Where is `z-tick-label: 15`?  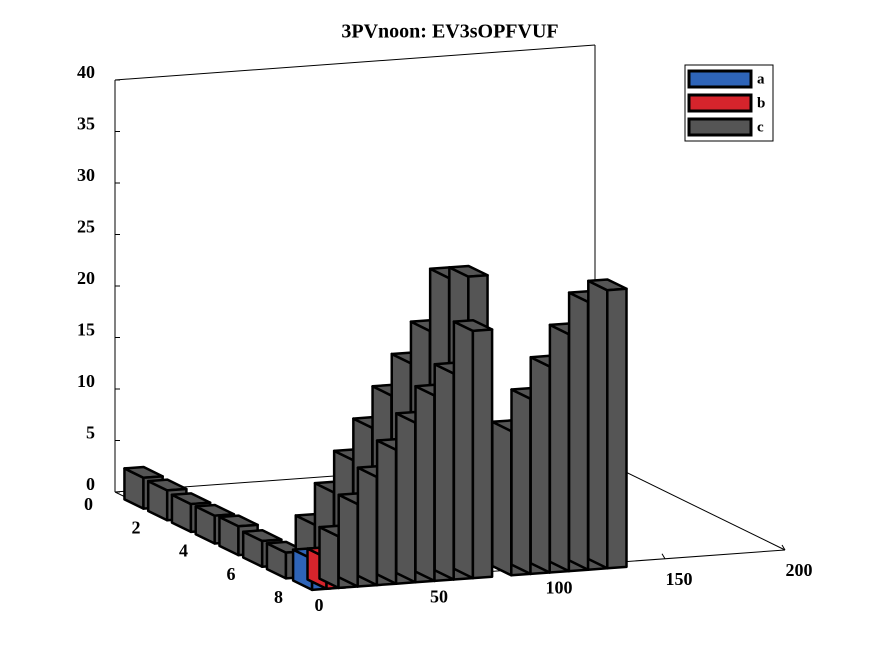 z-tick-label: 15 is located at coordinates (86, 330).